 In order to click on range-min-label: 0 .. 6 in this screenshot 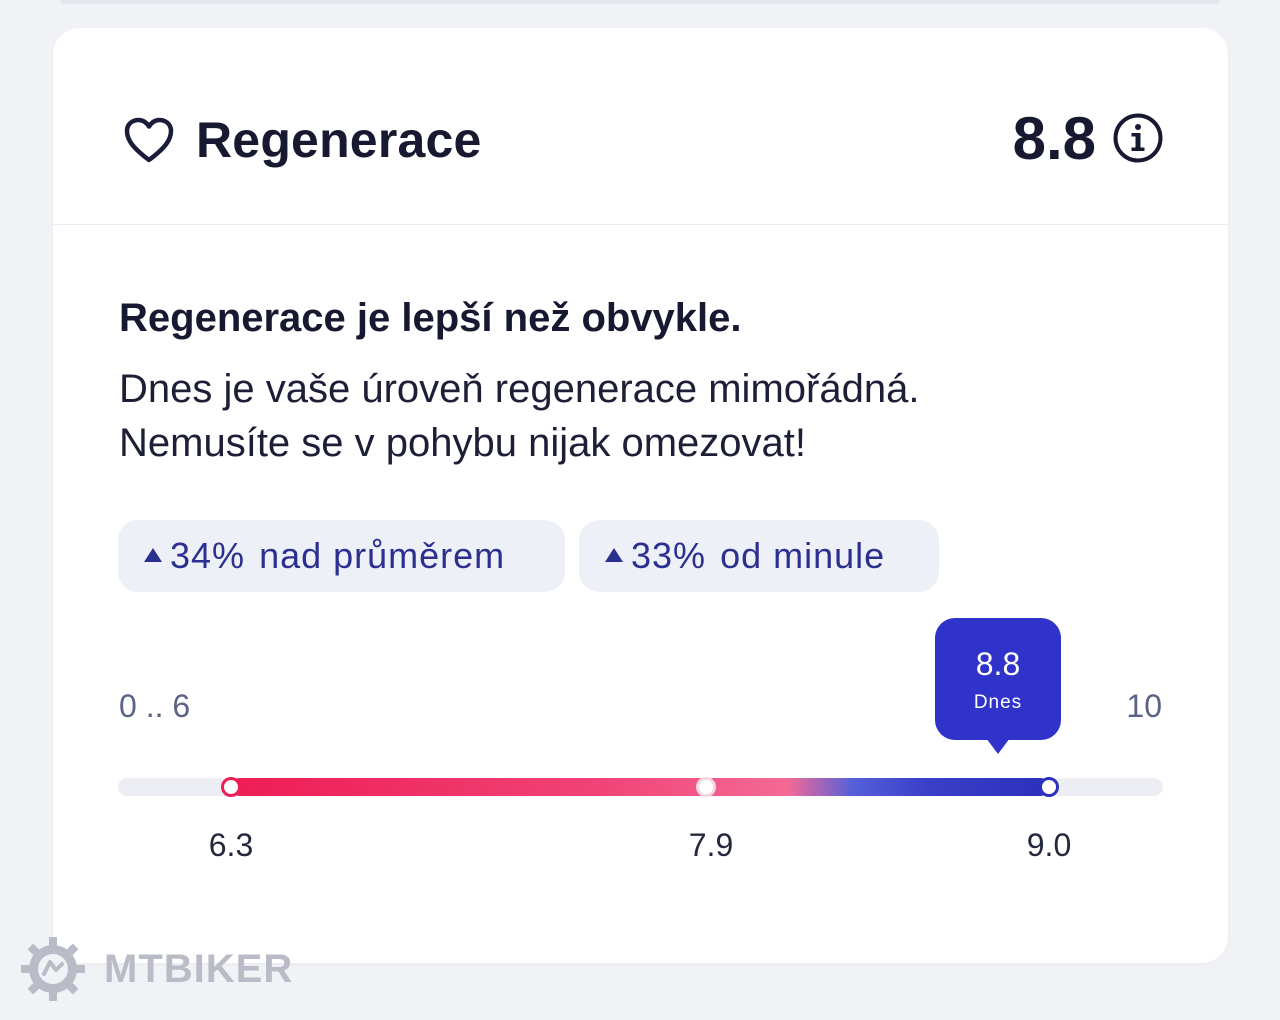, I will do `click(155, 706)`.